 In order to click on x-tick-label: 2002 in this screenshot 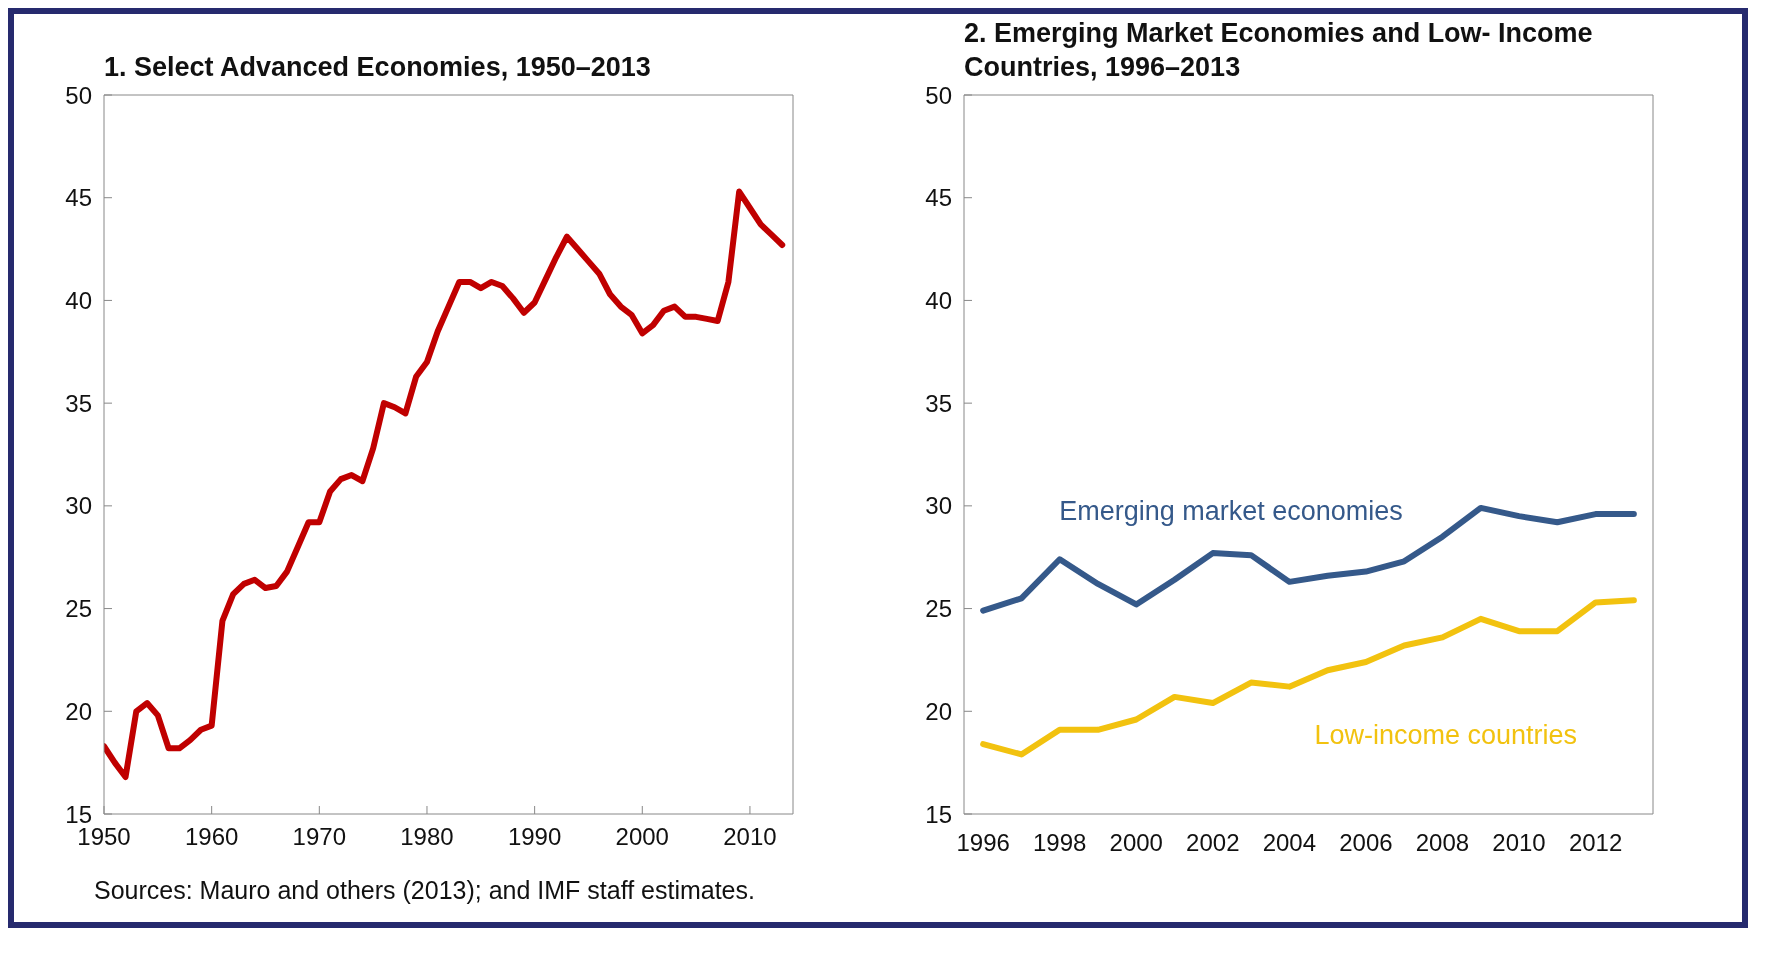, I will do `click(1213, 843)`.